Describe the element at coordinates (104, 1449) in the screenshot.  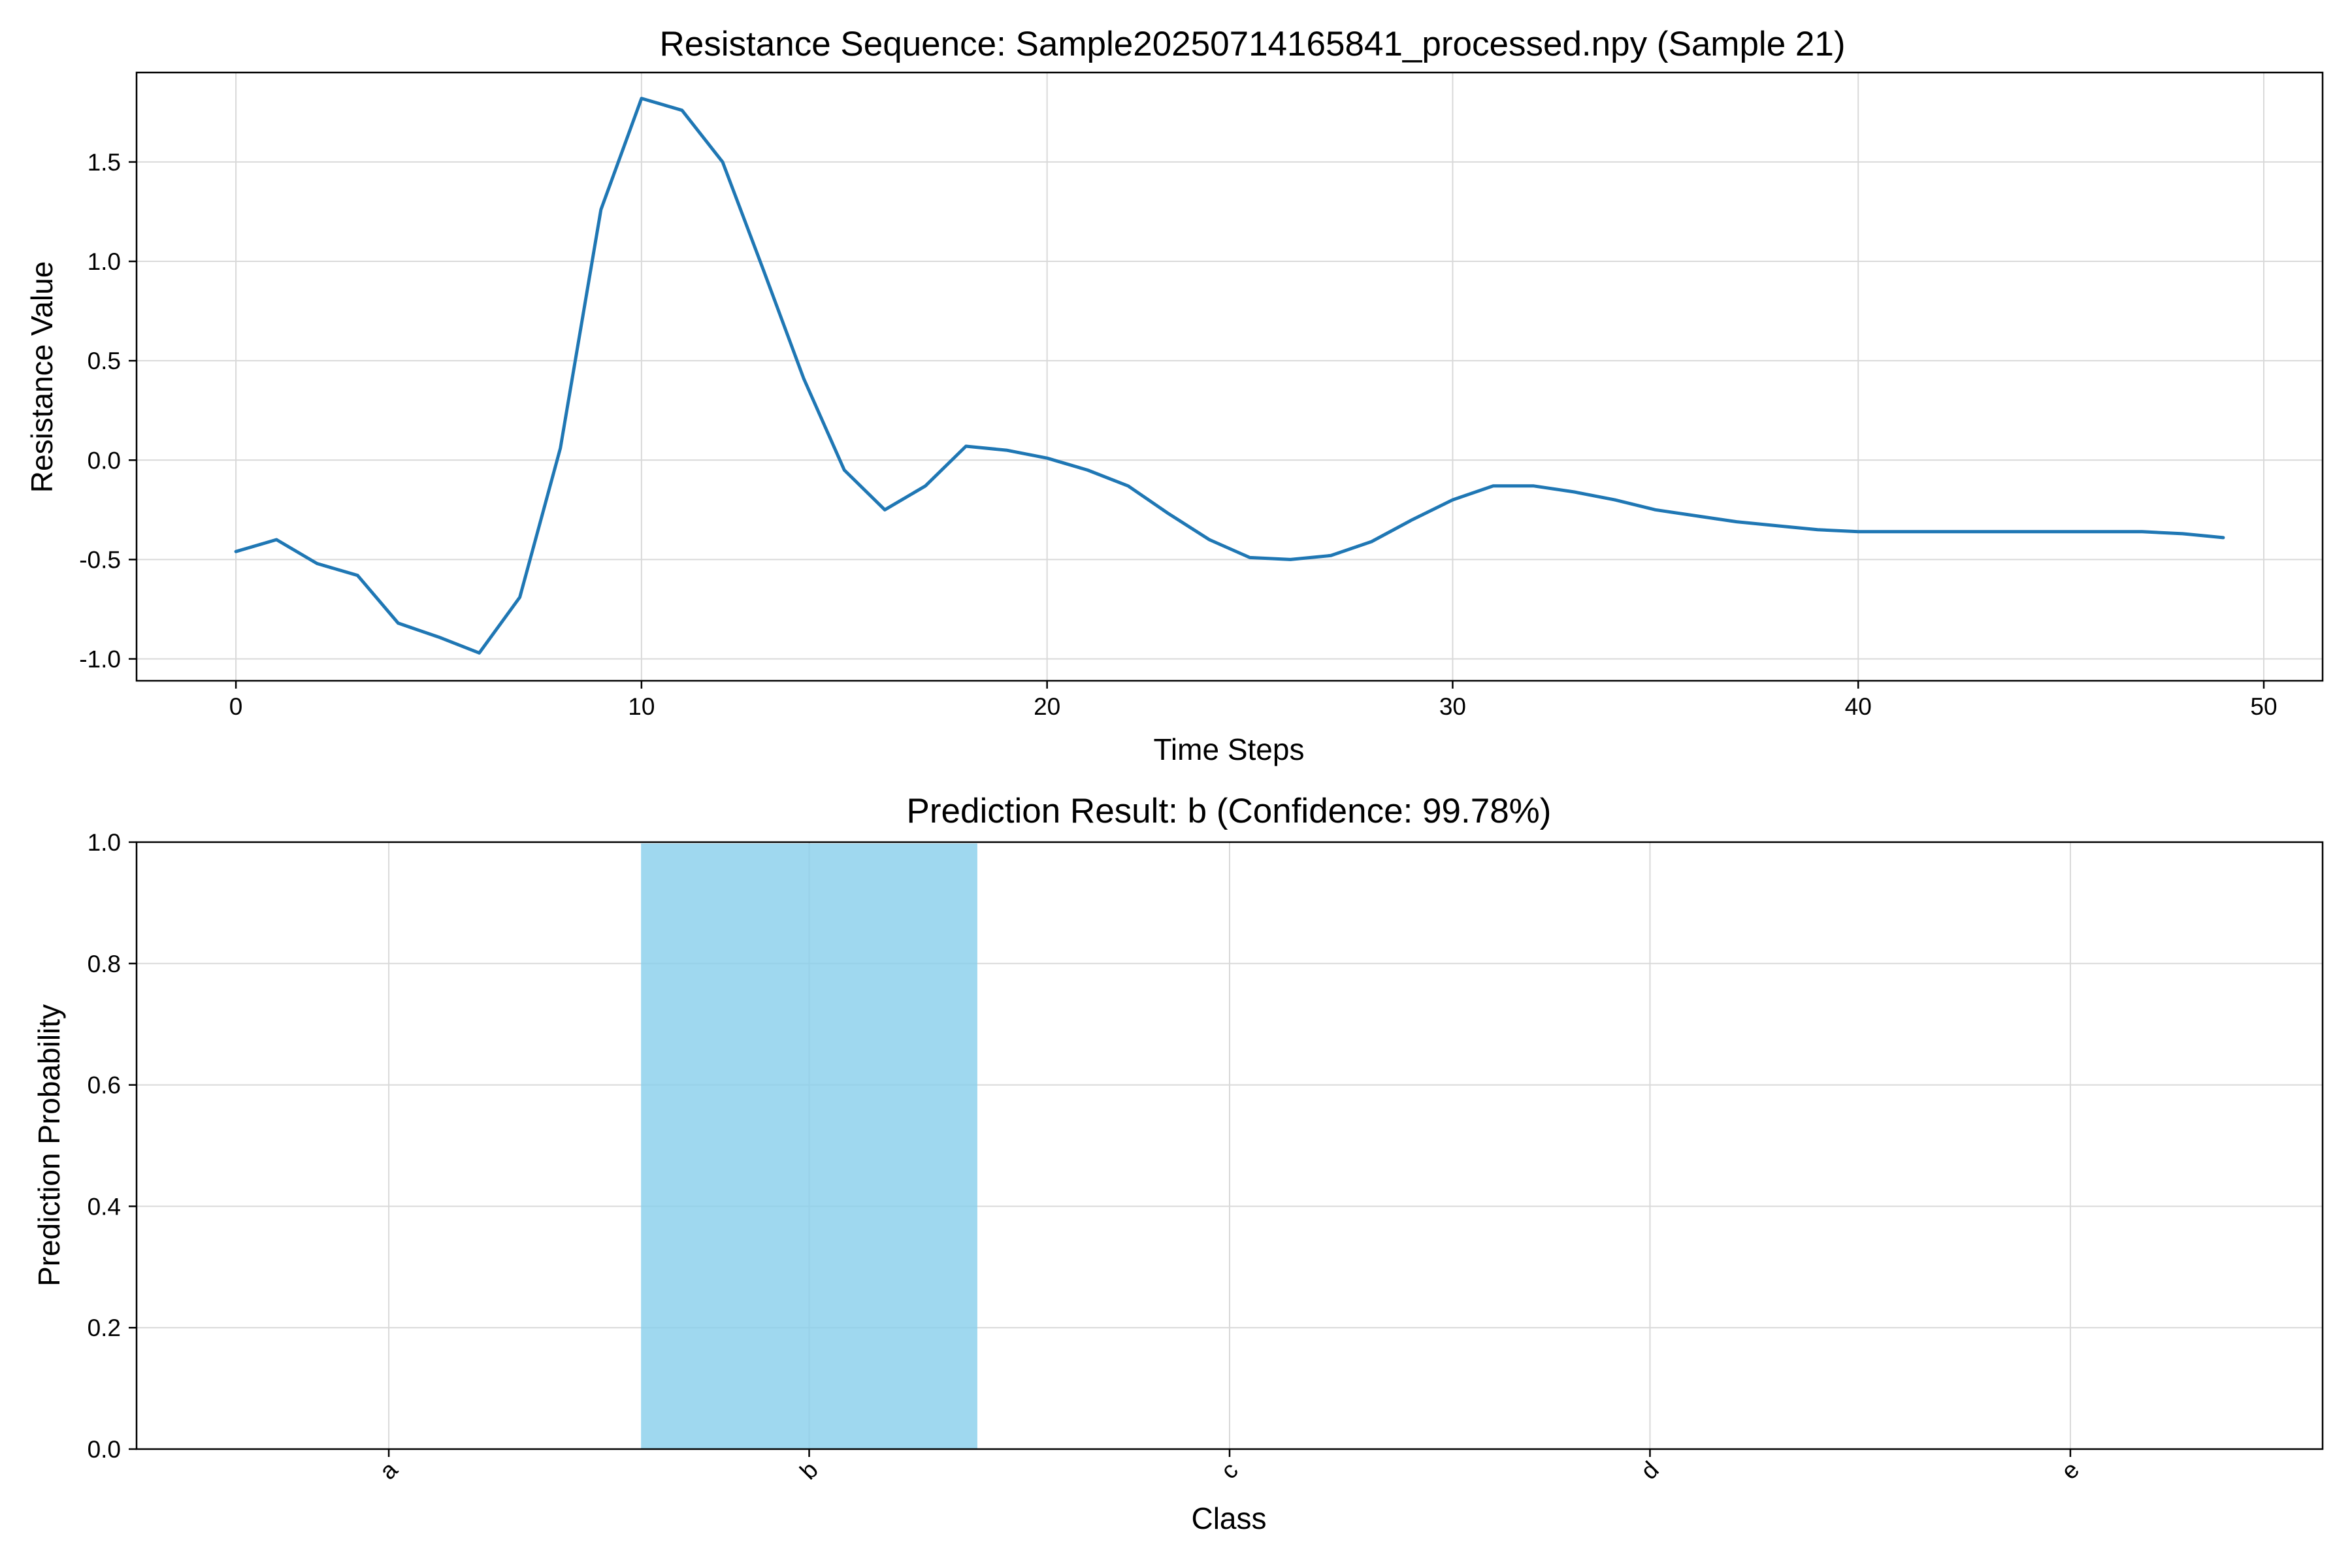
I see `bar-chart-y-tick-label: 0.0` at that location.